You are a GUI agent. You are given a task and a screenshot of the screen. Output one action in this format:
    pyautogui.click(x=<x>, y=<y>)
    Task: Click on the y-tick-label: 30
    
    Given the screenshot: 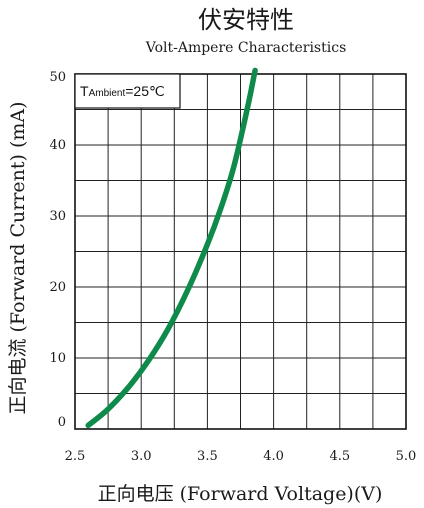 What is the action you would take?
    pyautogui.click(x=57, y=216)
    